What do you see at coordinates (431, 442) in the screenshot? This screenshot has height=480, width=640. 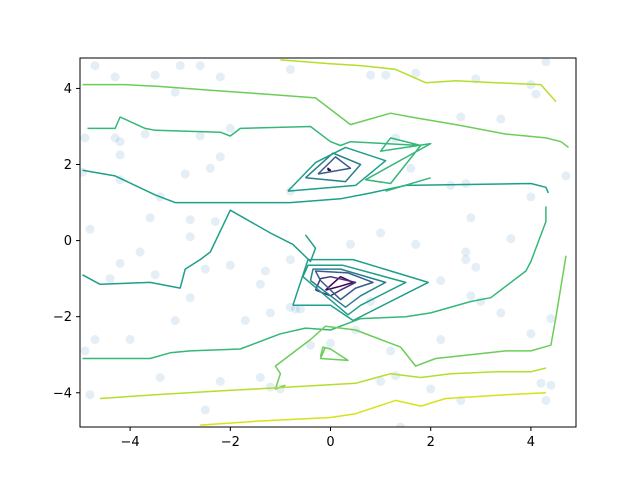 I see `x-tick-label: 2` at bounding box center [431, 442].